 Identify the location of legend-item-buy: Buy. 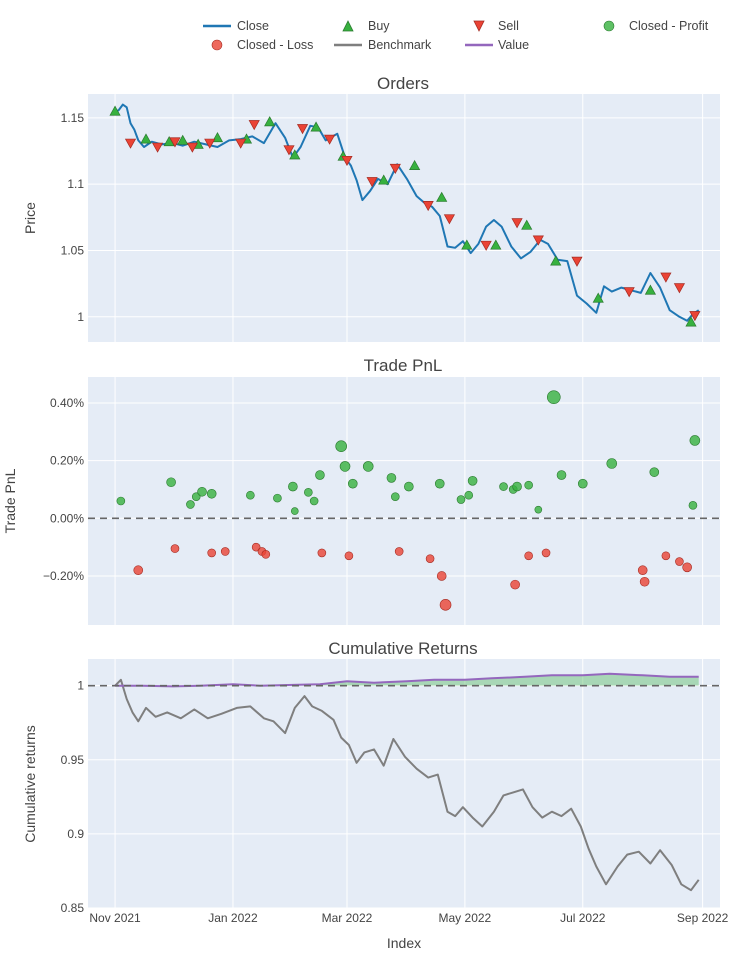
(366, 26).